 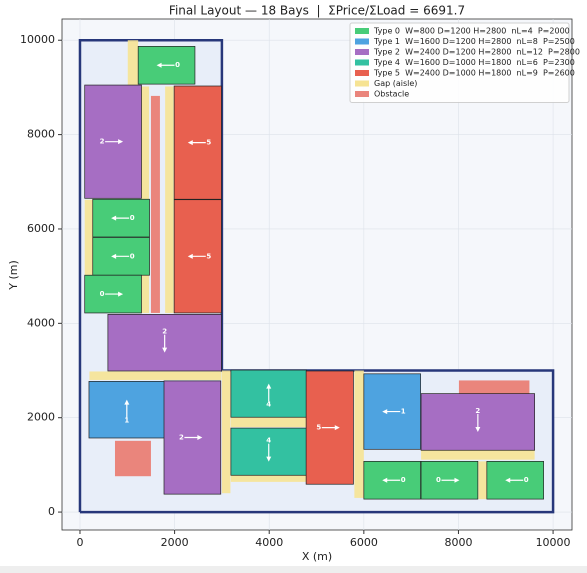 I want to click on x-tick-label: 0, so click(x=79, y=542).